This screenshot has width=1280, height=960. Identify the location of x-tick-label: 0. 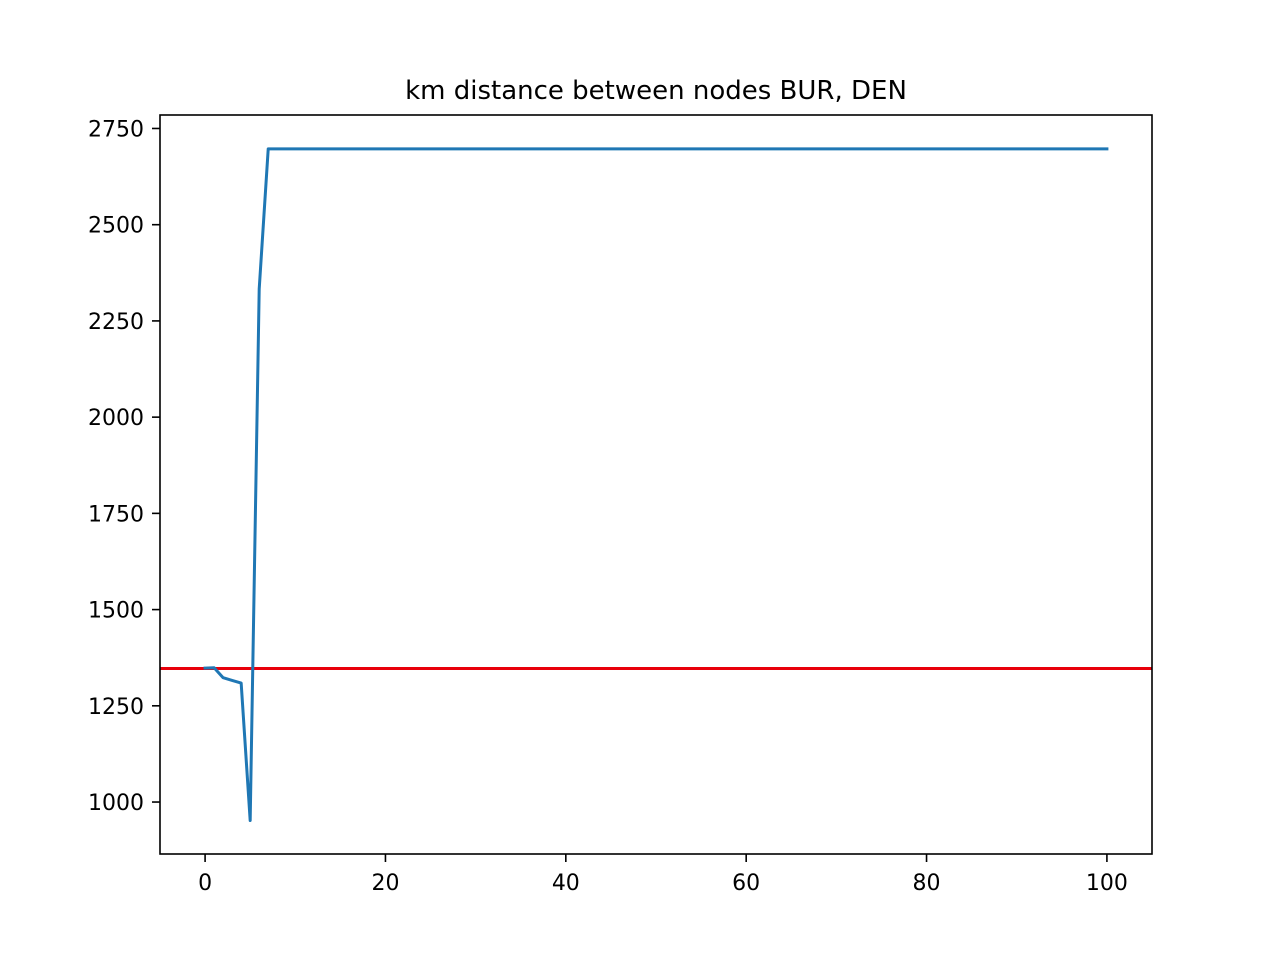
(205, 883).